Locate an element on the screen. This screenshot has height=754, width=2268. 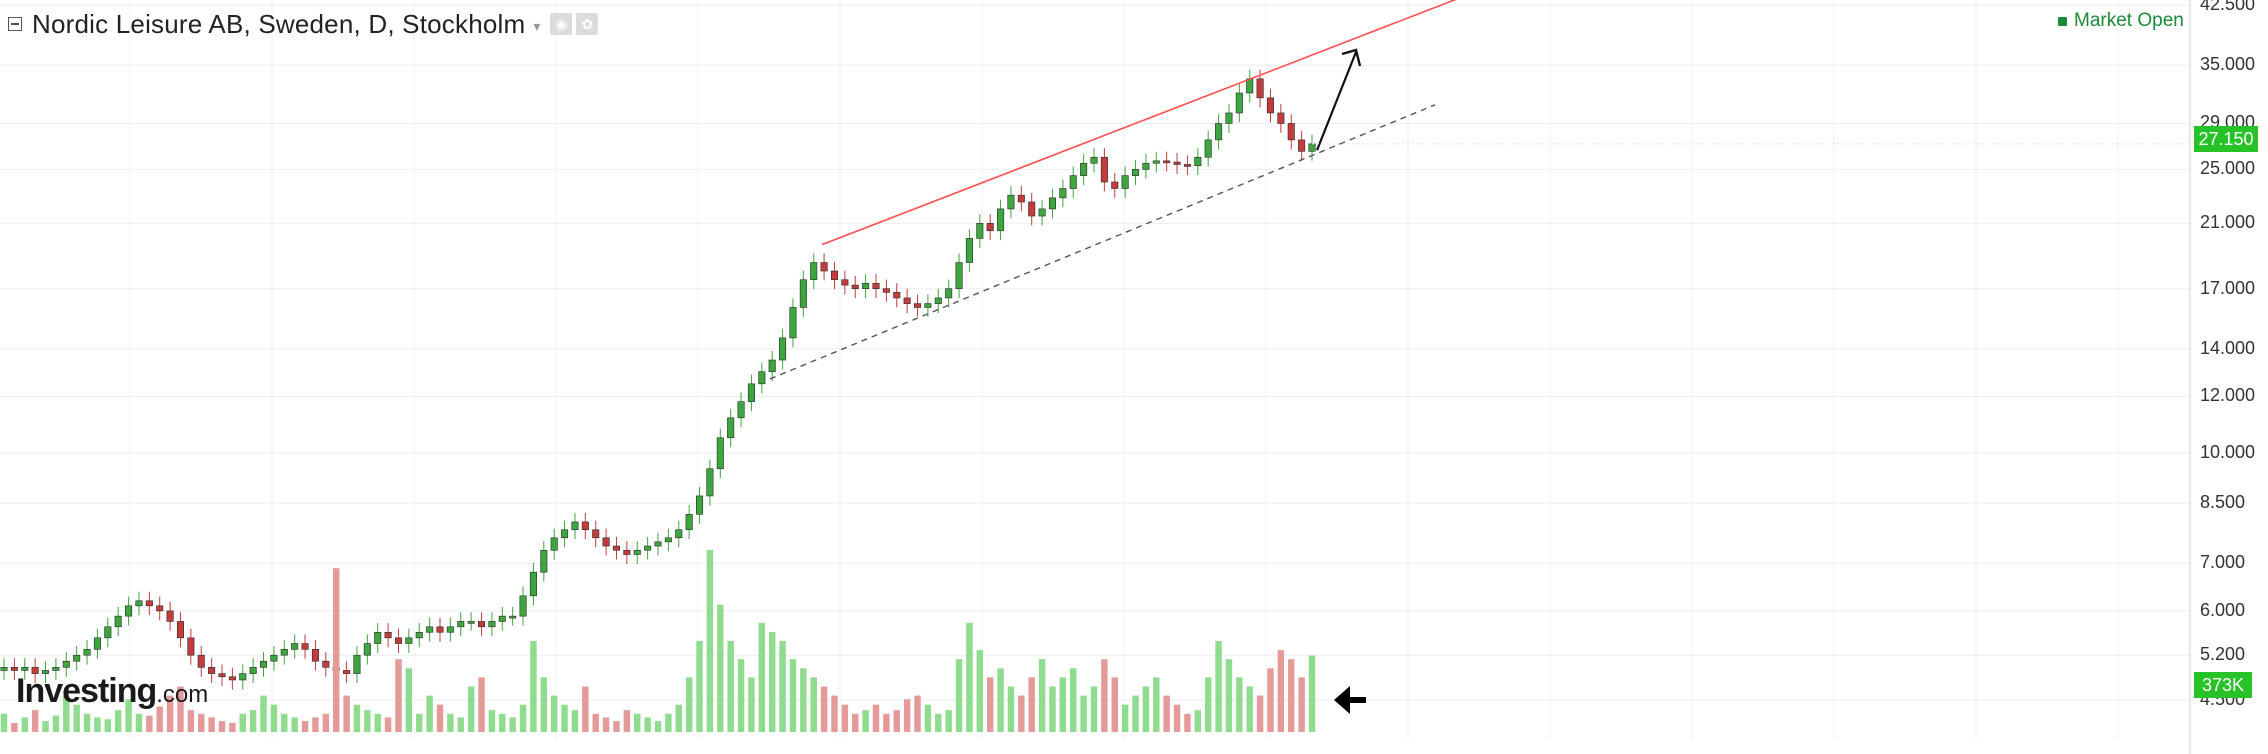
camera-icon: ◉ is located at coordinates (561, 24).